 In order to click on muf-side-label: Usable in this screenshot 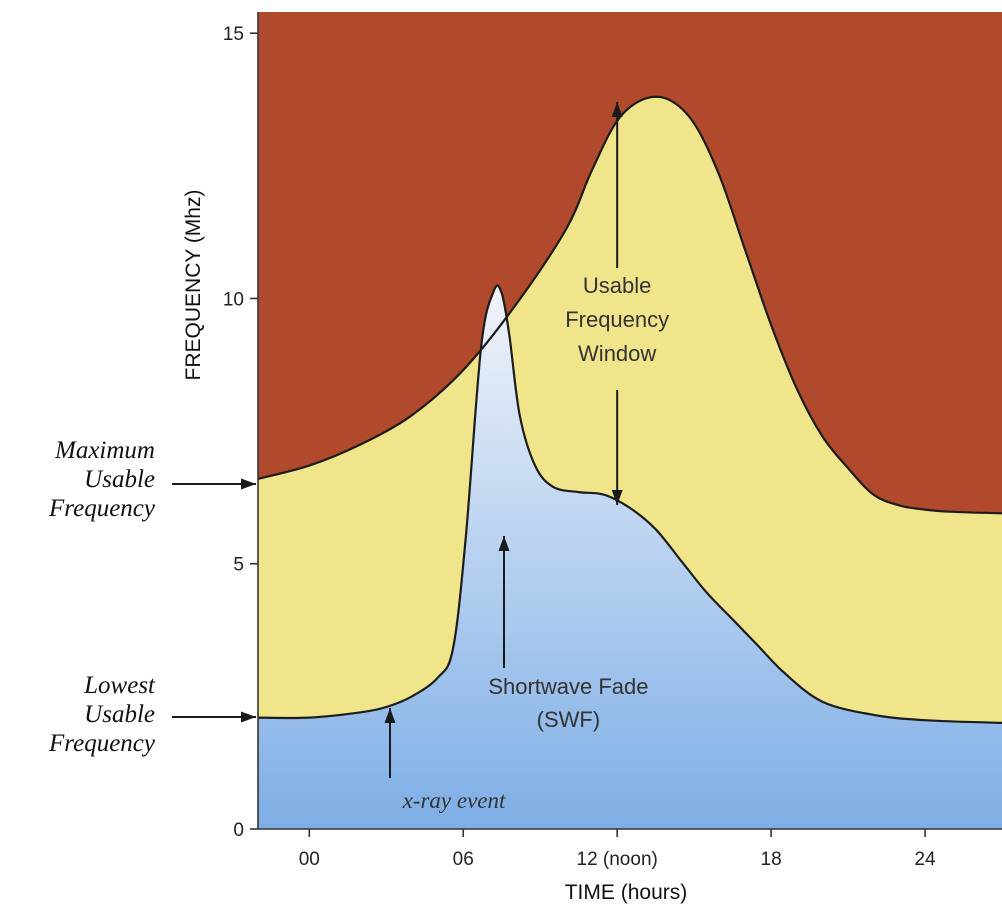, I will do `click(119, 479)`.